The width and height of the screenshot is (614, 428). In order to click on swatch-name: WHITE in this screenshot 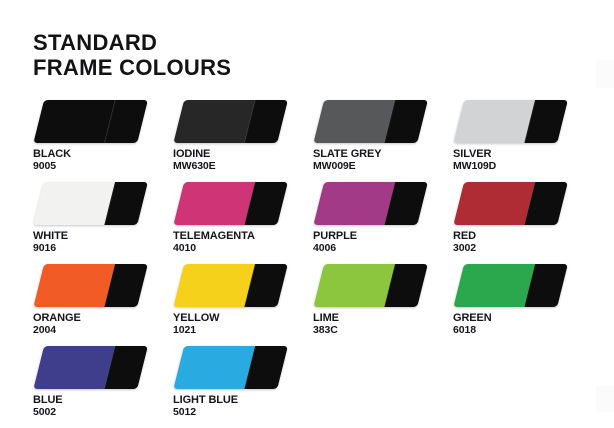, I will do `click(50, 236)`.